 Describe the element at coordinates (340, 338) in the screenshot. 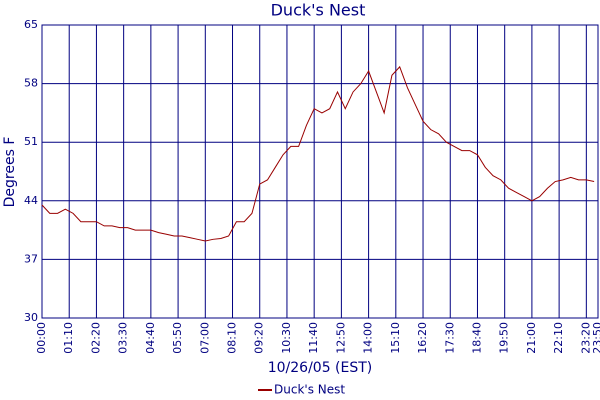

I see `x-tick-label: 12:50` at that location.